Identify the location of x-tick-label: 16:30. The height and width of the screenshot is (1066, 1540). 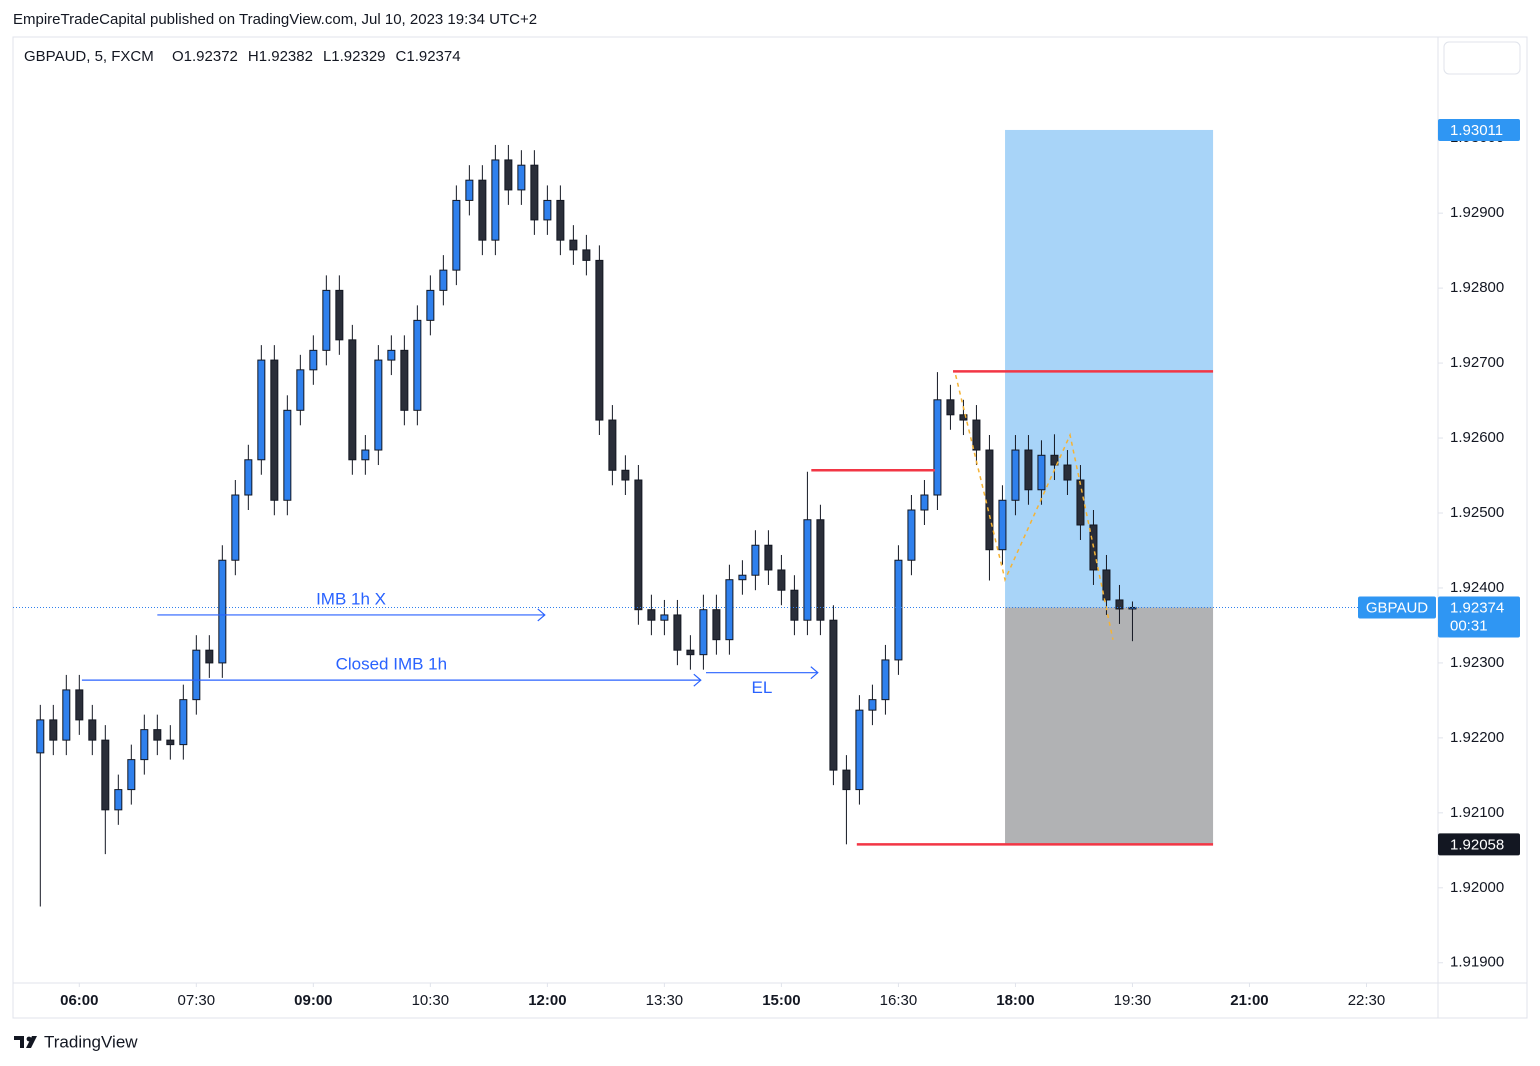
(899, 1000).